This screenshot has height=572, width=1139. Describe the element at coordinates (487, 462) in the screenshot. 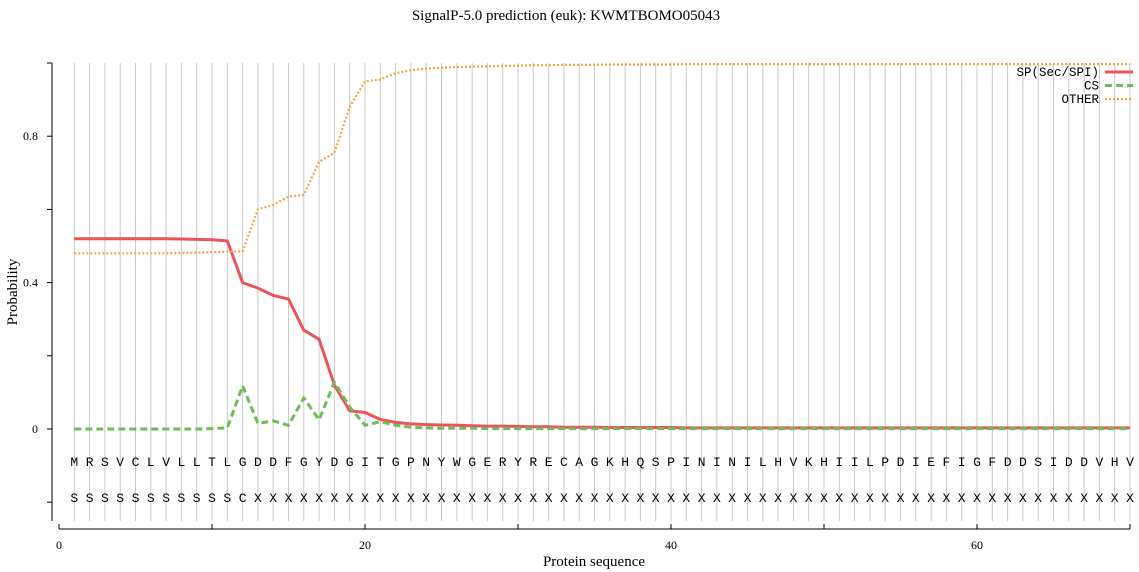

I see `sequence-residue: E` at that location.